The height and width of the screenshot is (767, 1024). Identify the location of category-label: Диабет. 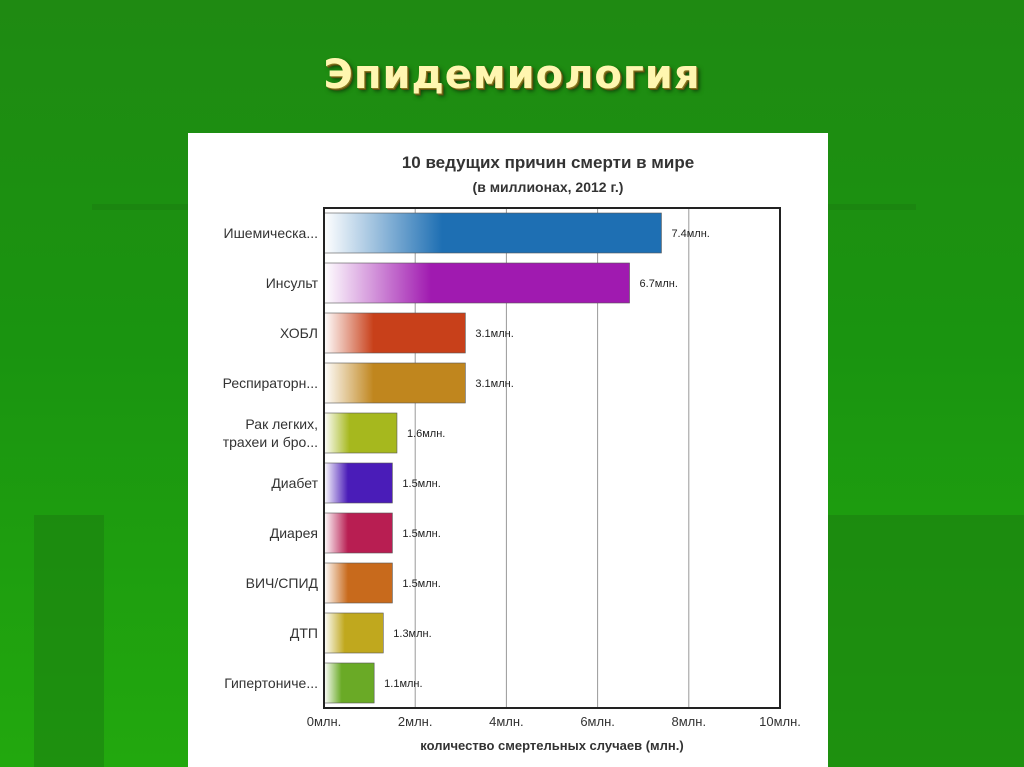
(294, 483).